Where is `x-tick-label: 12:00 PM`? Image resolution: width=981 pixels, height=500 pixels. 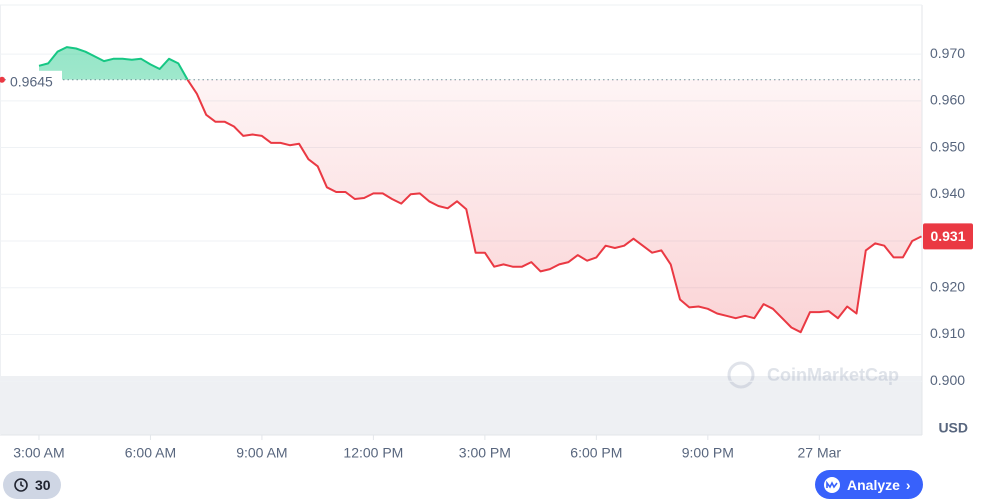
x-tick-label: 12:00 PM is located at coordinates (373, 453).